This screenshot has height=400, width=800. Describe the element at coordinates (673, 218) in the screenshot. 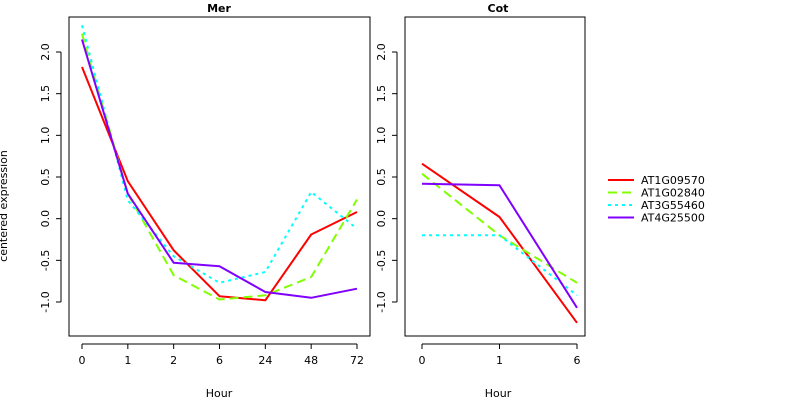

I see `legend-label: AT4G25500` at that location.